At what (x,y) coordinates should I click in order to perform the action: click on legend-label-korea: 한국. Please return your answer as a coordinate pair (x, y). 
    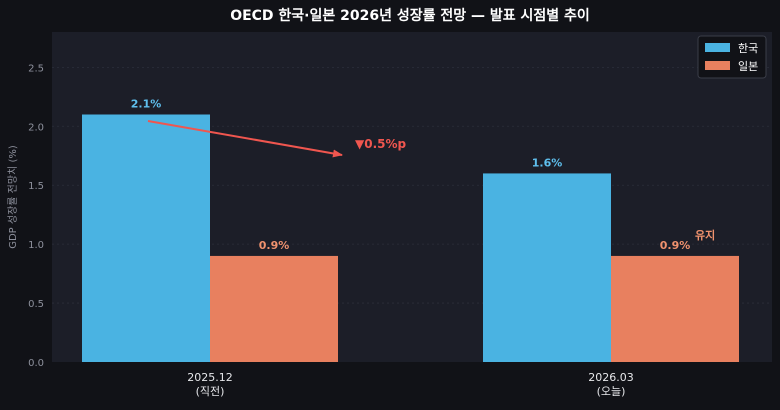
    Looking at the image, I should click on (748, 48).